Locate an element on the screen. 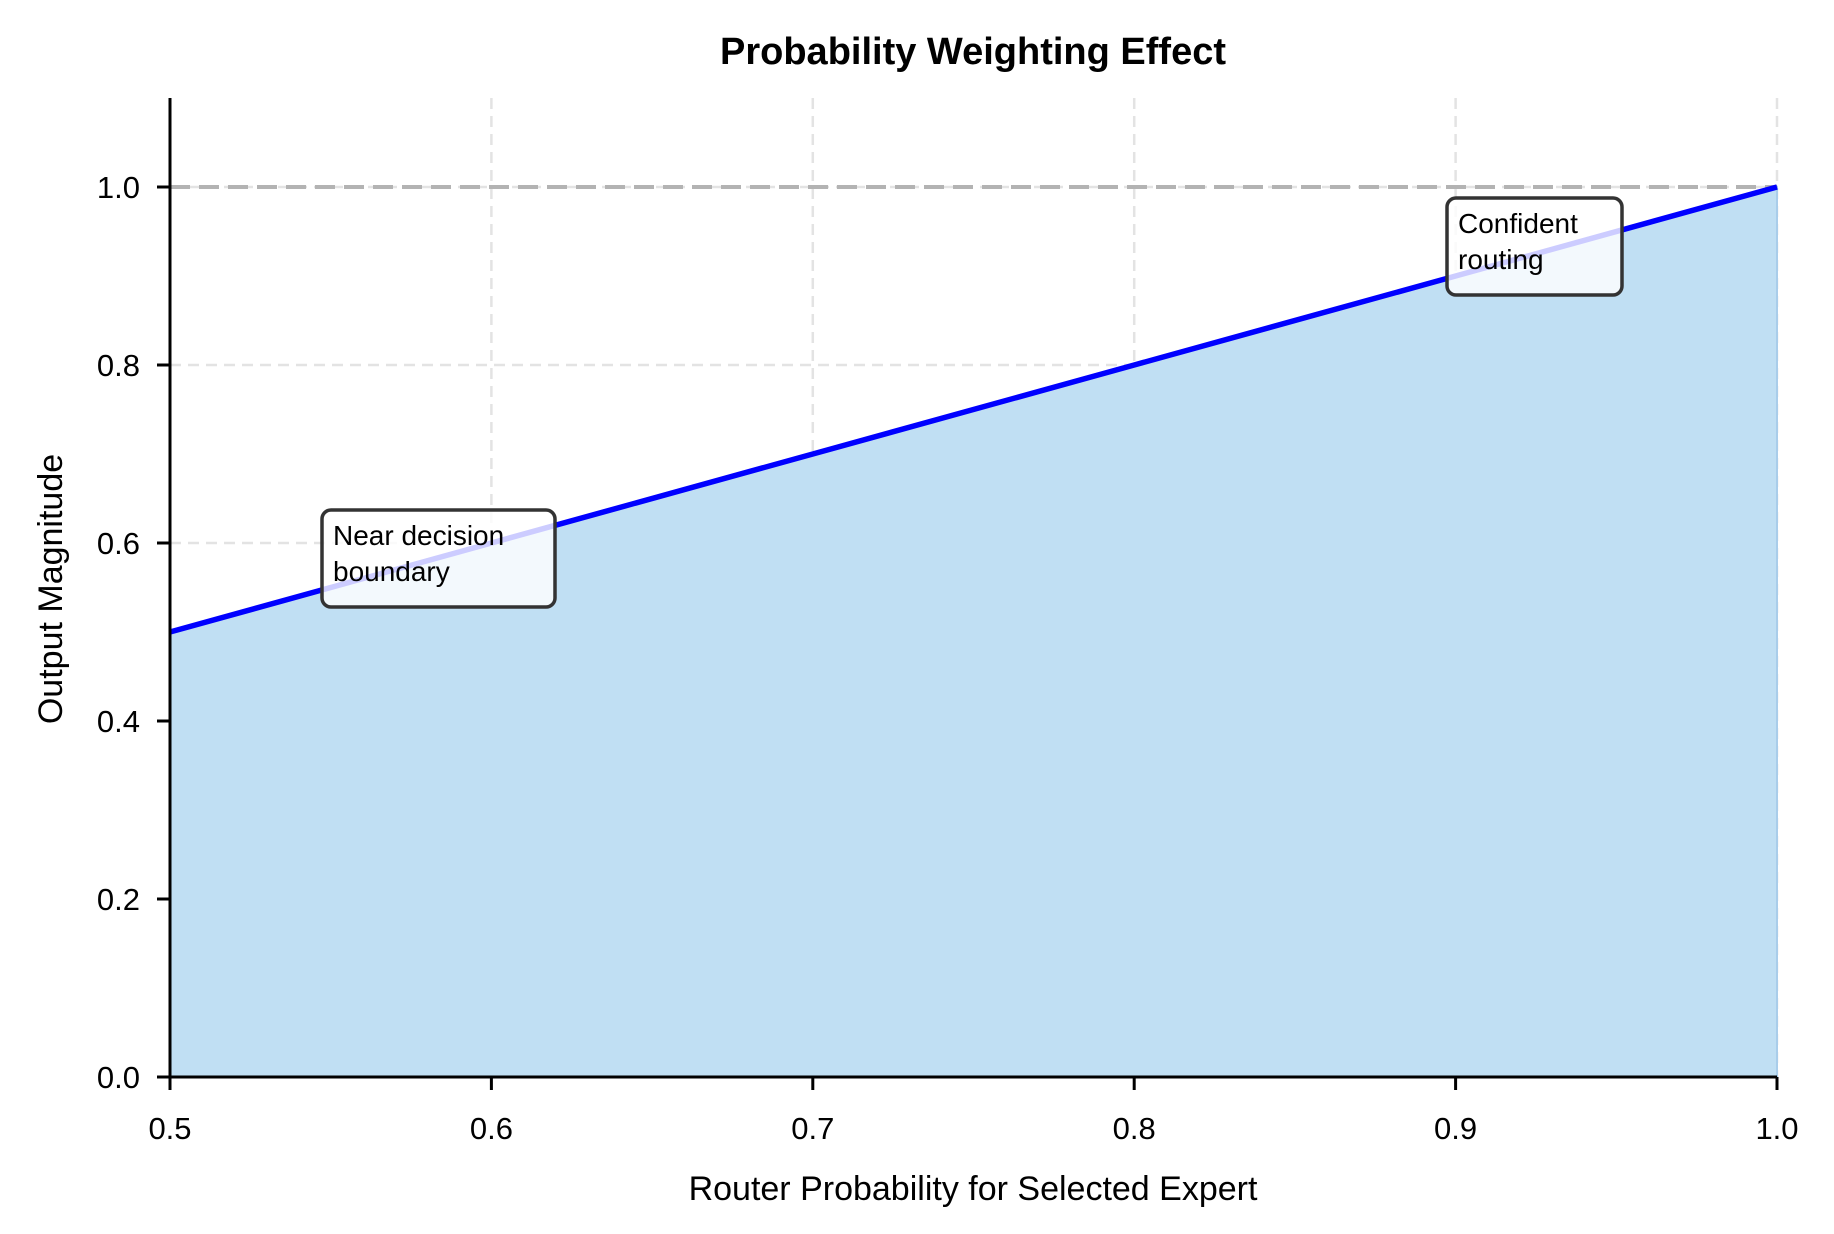 This screenshot has height=1234, width=1834. annotation-text: Confident is located at coordinates (1518, 223).